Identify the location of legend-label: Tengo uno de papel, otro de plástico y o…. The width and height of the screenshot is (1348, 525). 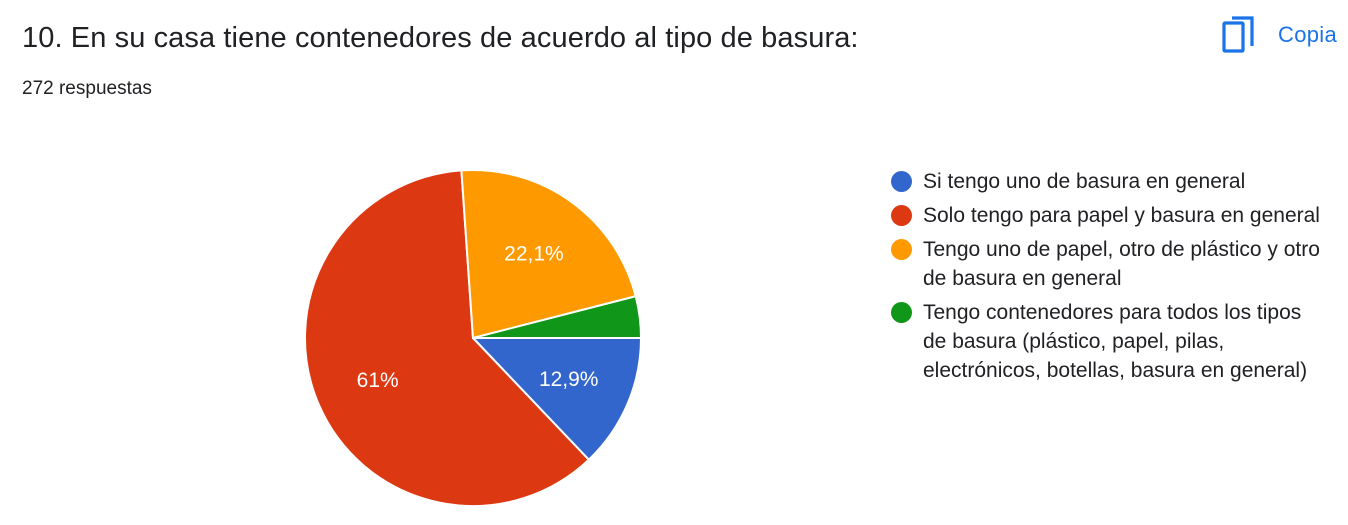
(1121, 264).